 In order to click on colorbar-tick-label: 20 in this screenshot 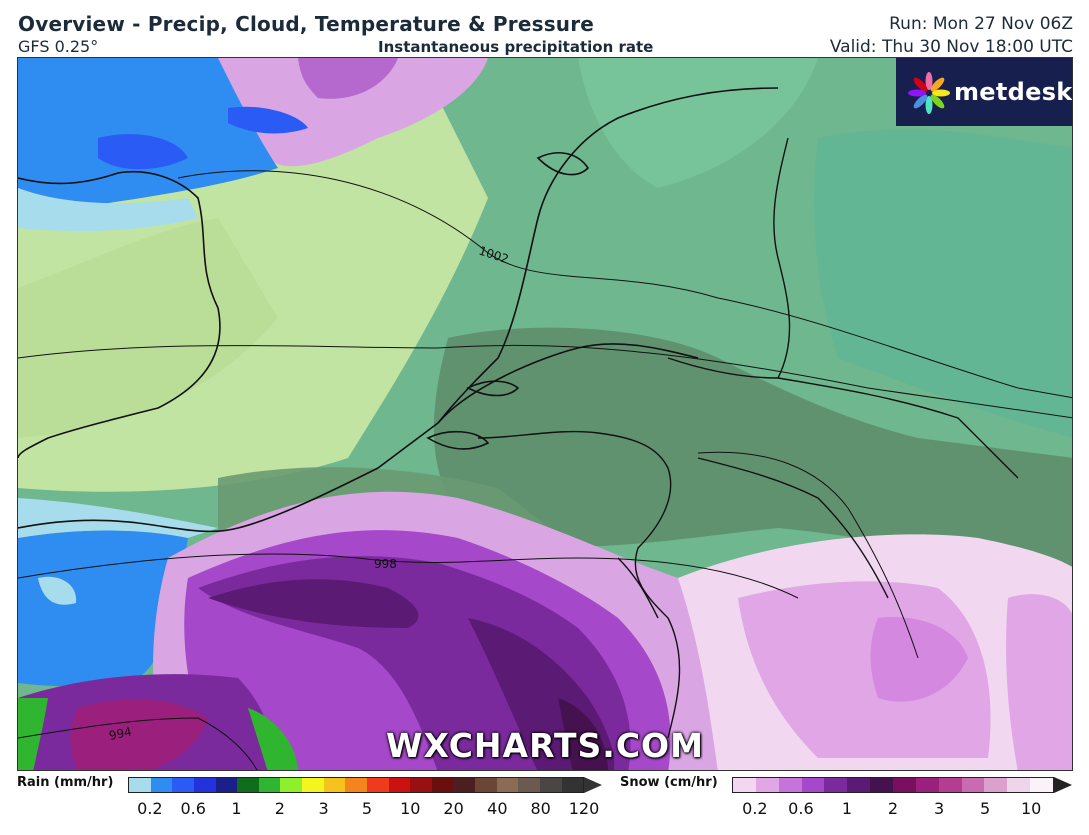, I will do `click(453, 808)`.